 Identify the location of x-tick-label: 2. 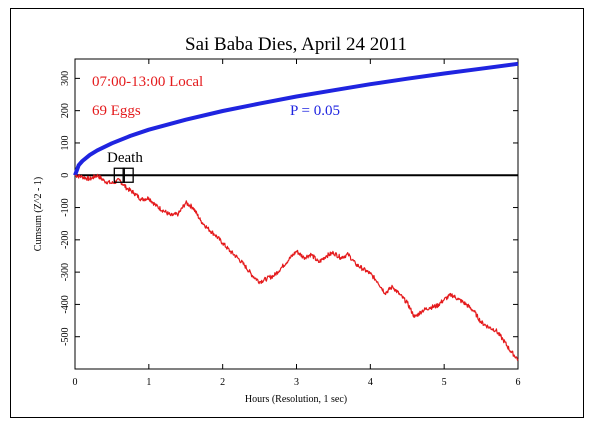
(222, 382).